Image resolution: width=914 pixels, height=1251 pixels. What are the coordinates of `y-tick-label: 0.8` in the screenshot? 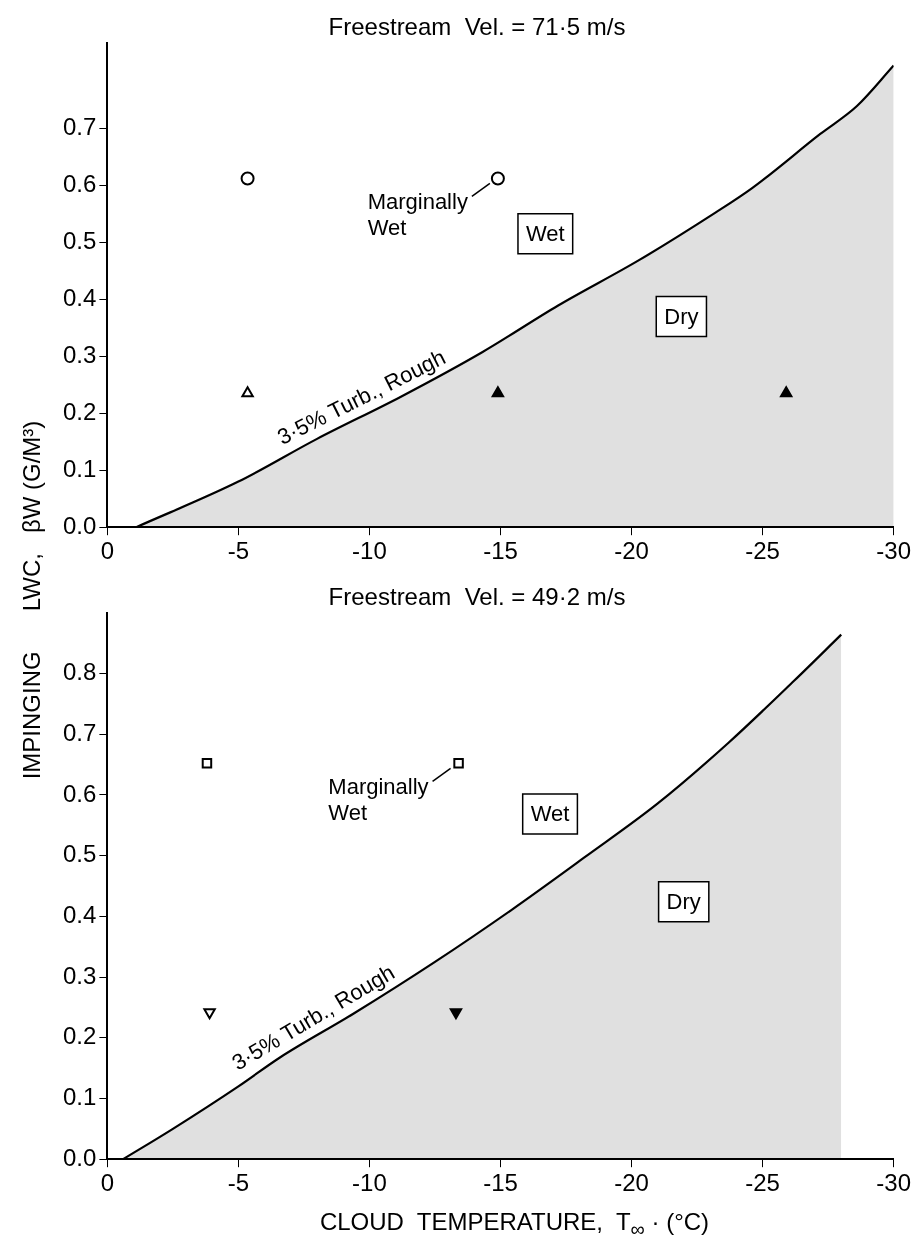 It's located at (79, 672).